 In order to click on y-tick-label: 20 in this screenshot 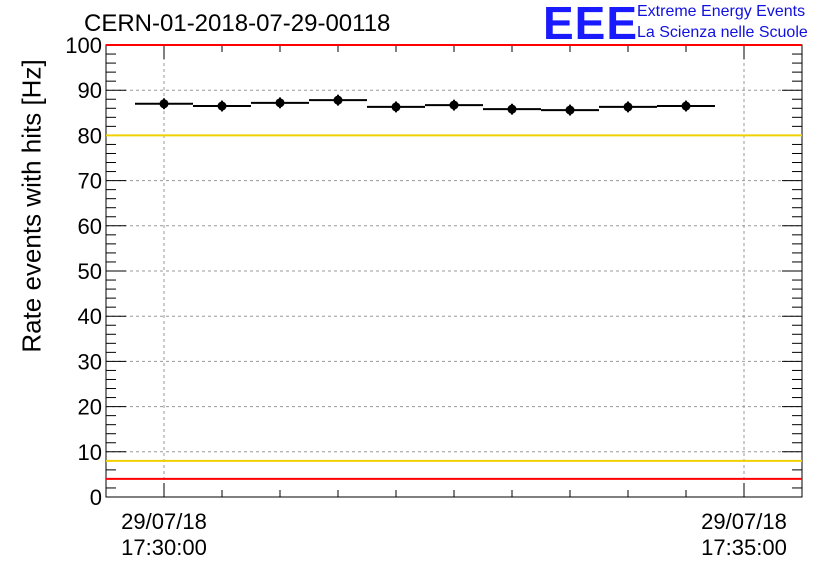, I will do `click(90, 407)`.